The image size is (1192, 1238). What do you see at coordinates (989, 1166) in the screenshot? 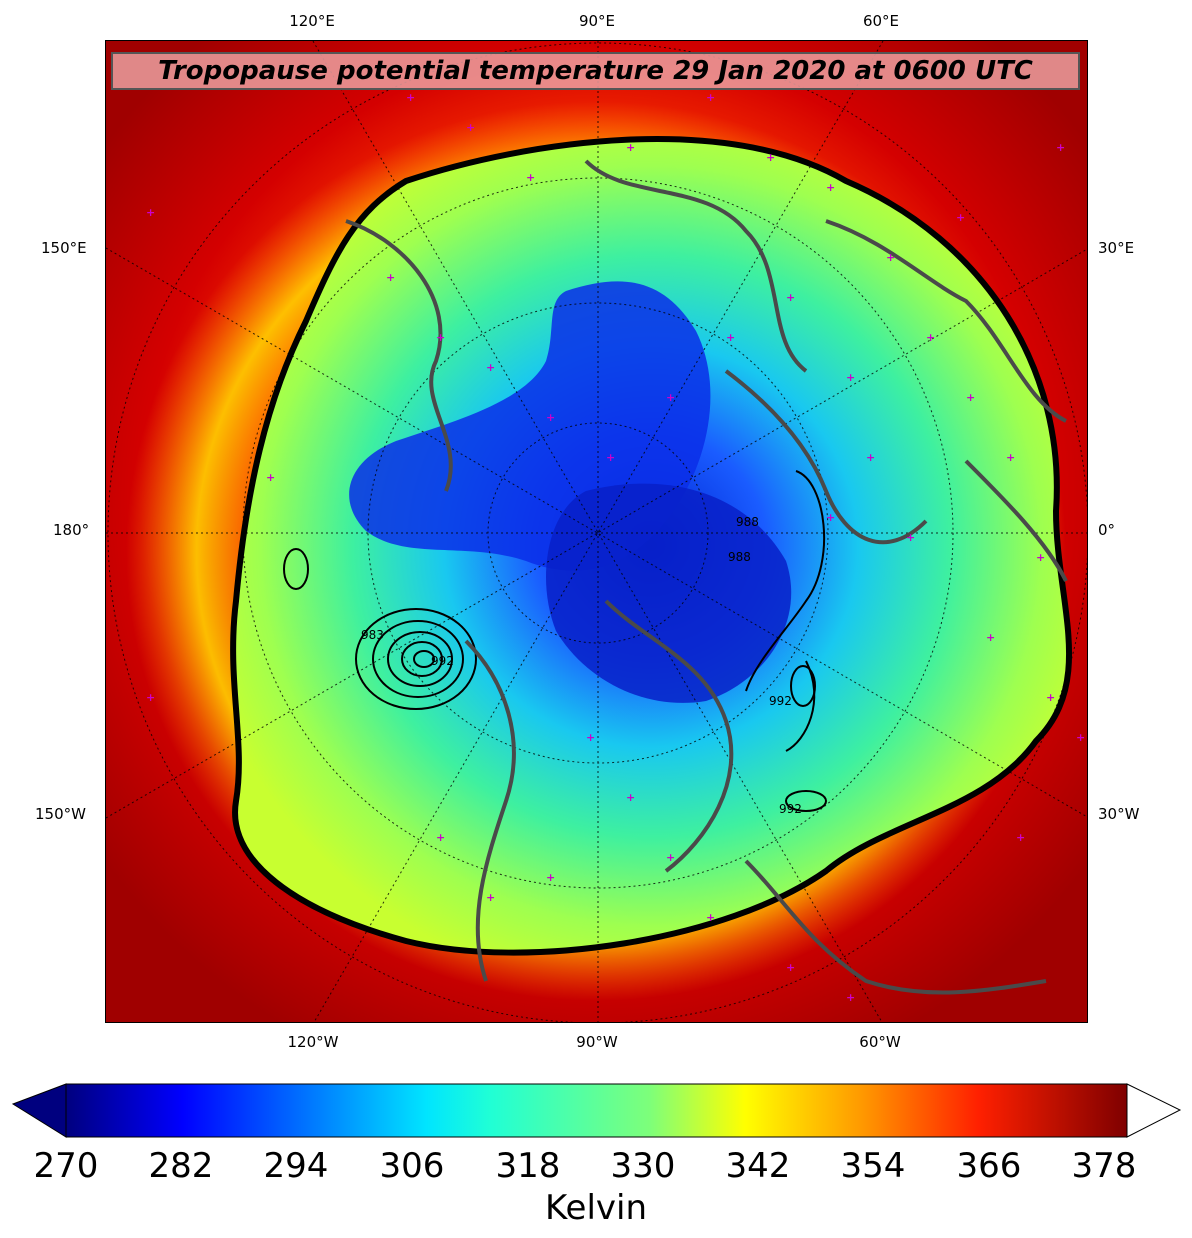
I see `colorbar-tick: 366` at bounding box center [989, 1166].